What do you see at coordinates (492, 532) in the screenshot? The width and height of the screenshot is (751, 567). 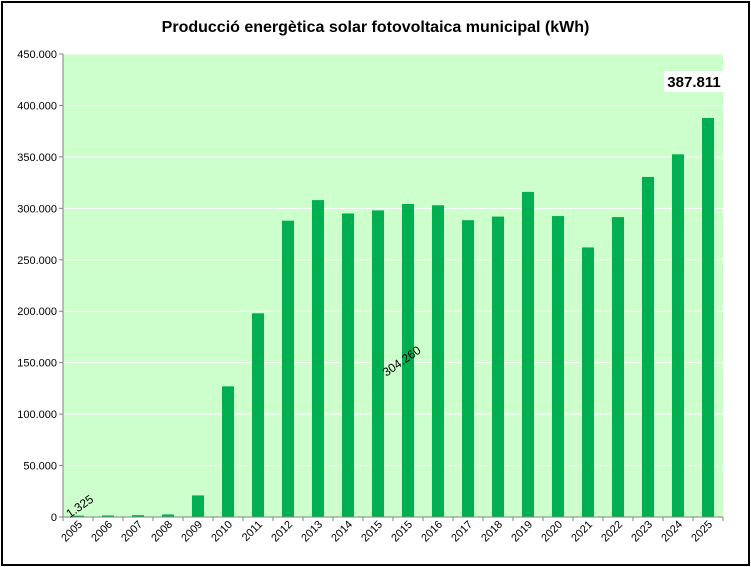 I see `x-tick-label: 2018` at bounding box center [492, 532].